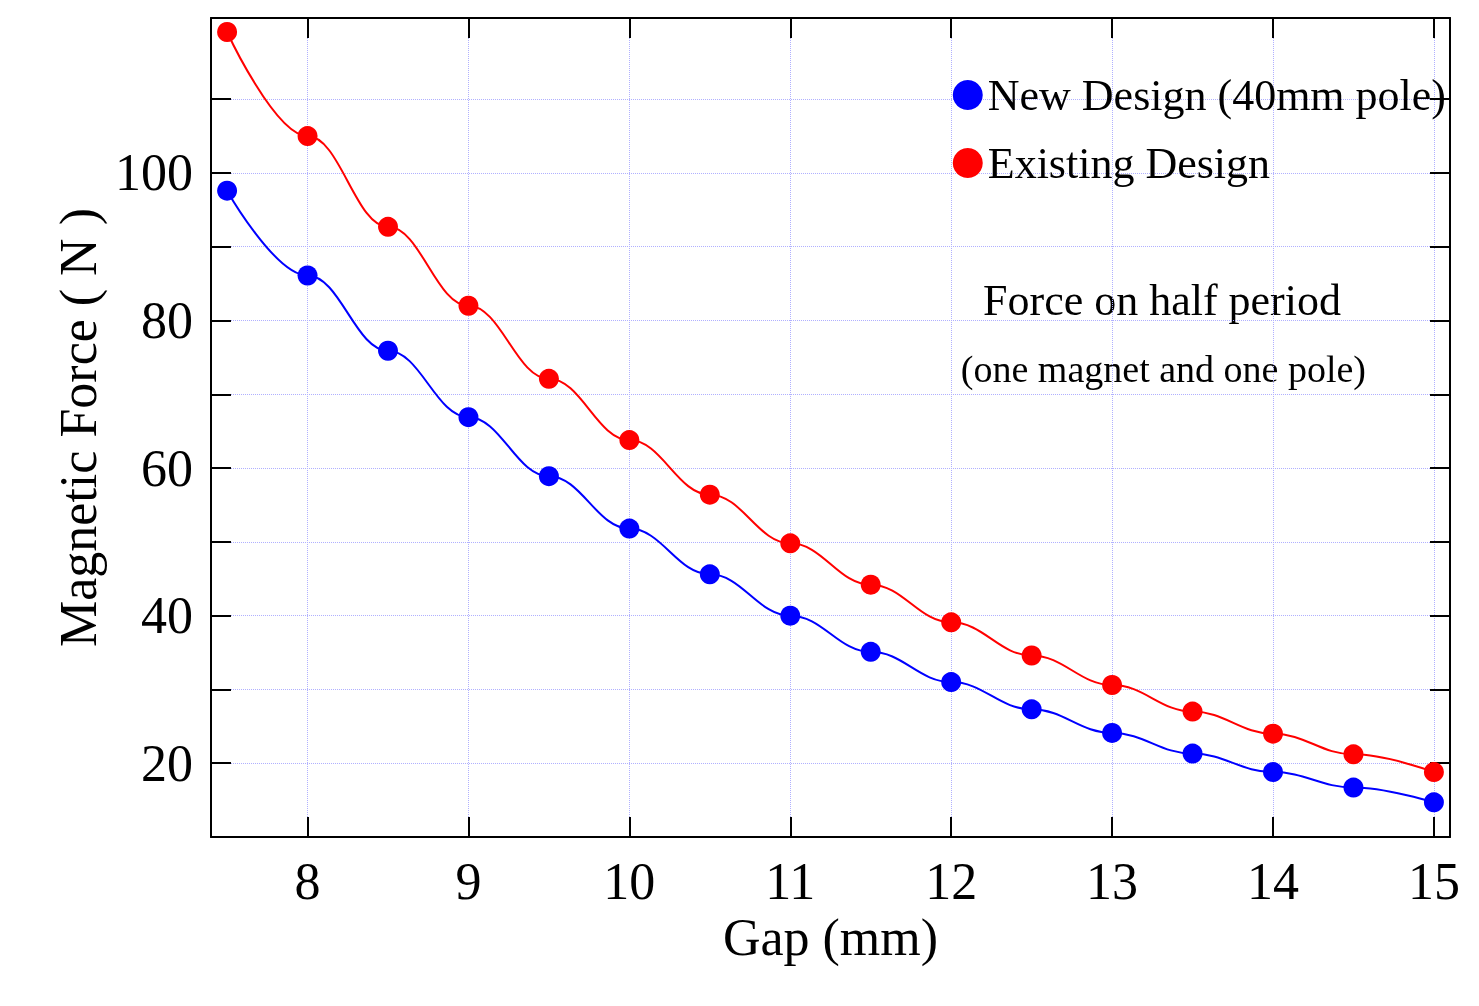  I want to click on x-tick-label: 12, so click(951, 881).